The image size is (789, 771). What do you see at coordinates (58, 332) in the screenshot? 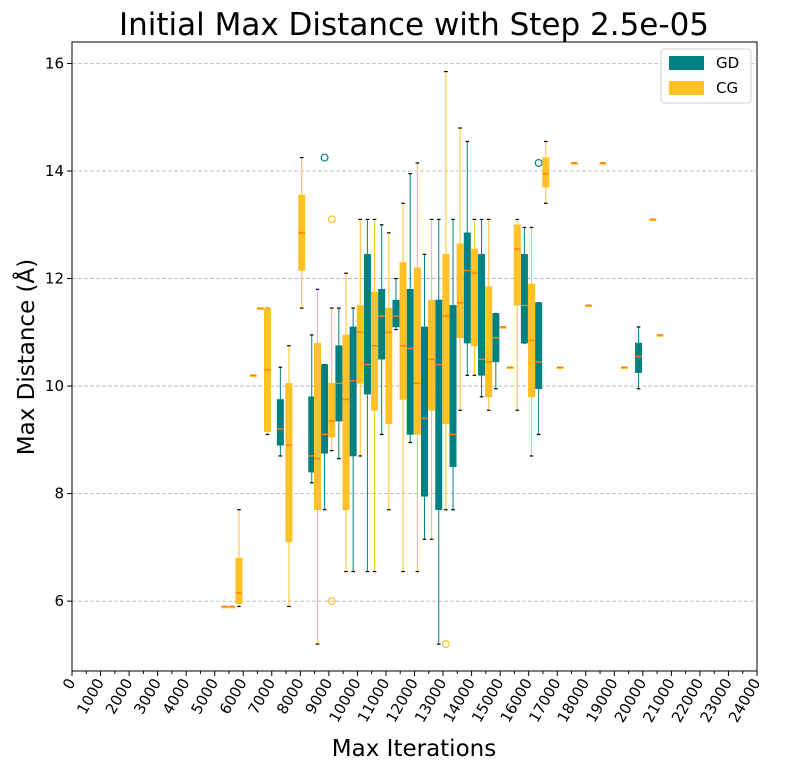
I see `y-axis-ticks: 6 8 10 12 14 16` at bounding box center [58, 332].